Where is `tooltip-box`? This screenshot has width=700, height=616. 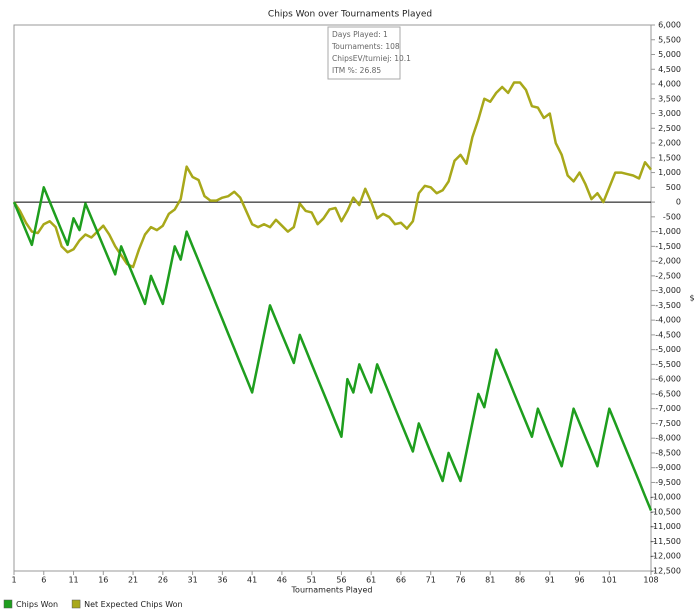
tooltip-box is located at coordinates (364, 53).